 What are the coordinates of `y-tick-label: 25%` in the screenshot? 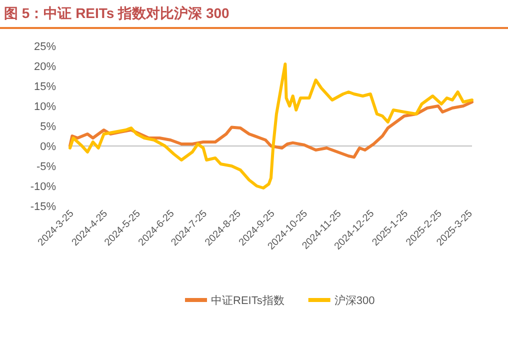 It's located at (45, 47).